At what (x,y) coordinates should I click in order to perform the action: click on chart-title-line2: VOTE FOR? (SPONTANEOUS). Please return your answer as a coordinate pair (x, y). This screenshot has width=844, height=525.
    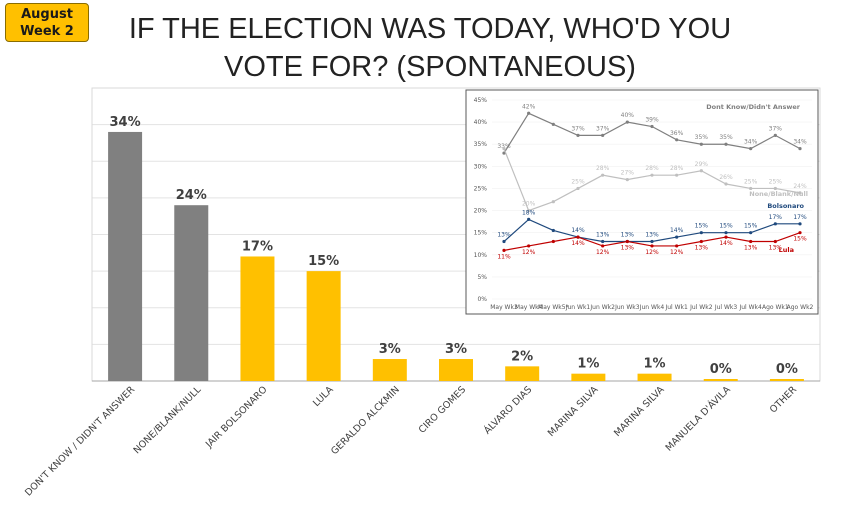
    Looking at the image, I should click on (430, 67).